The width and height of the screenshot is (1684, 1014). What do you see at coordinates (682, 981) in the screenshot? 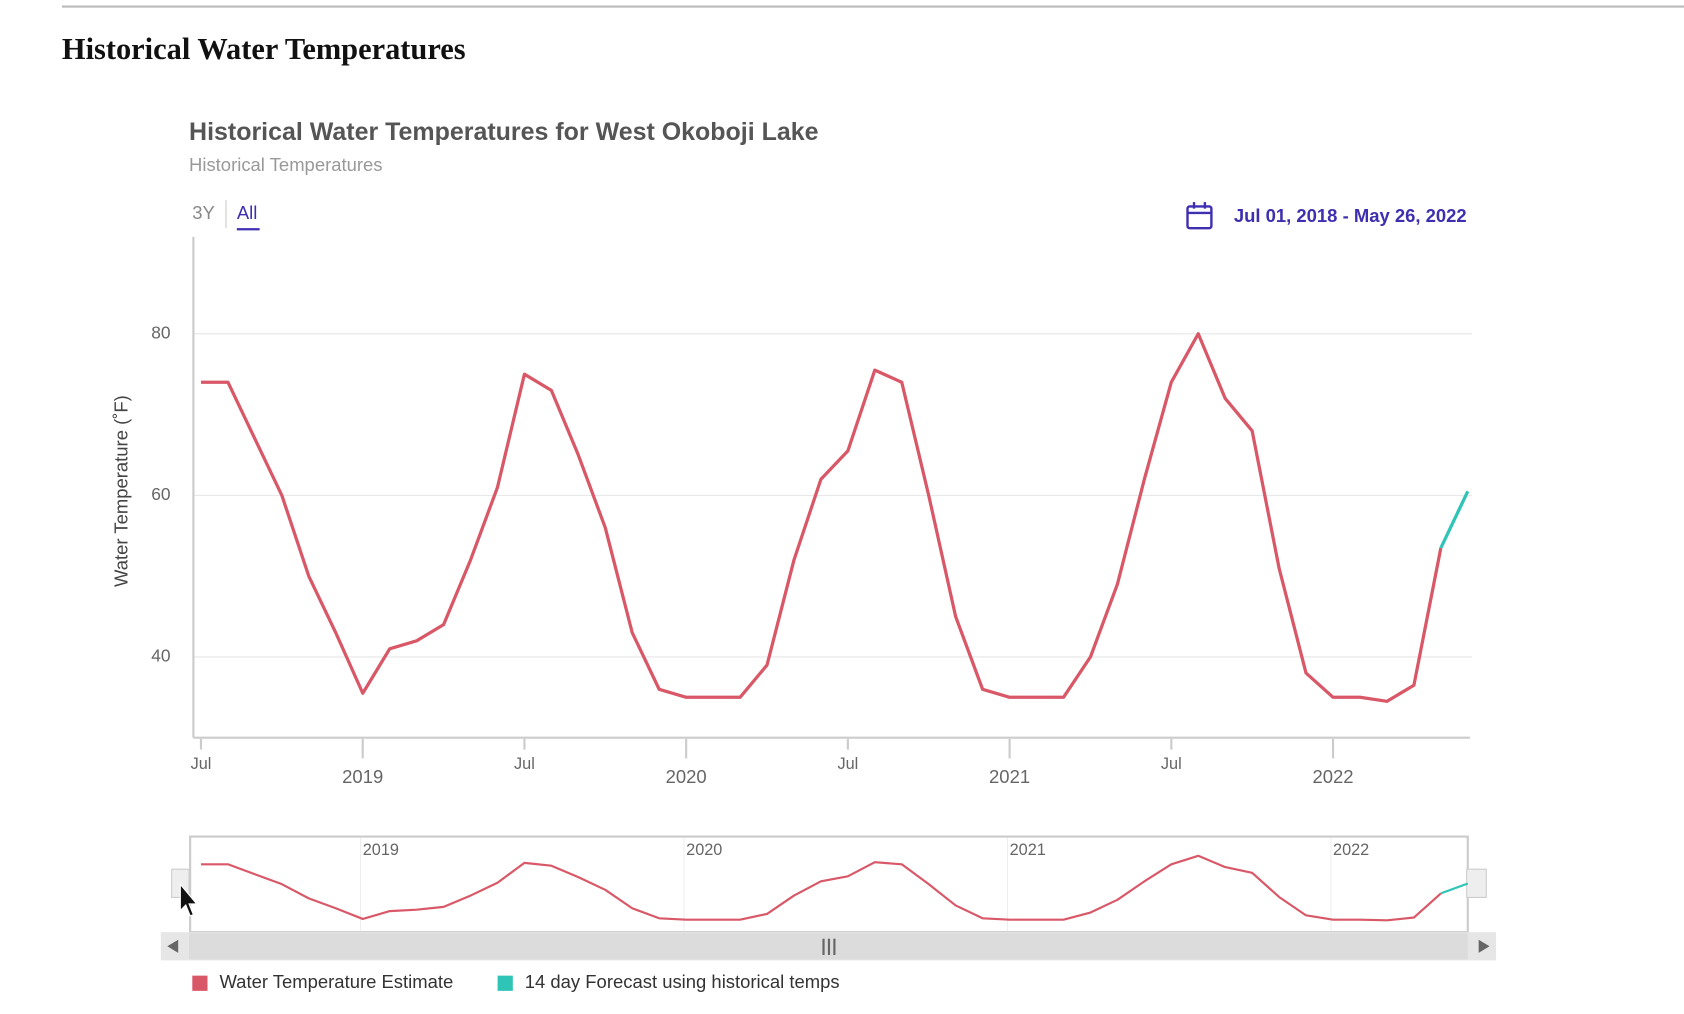
I see `legend-label: 14 day Forecast using historical temps` at bounding box center [682, 981].